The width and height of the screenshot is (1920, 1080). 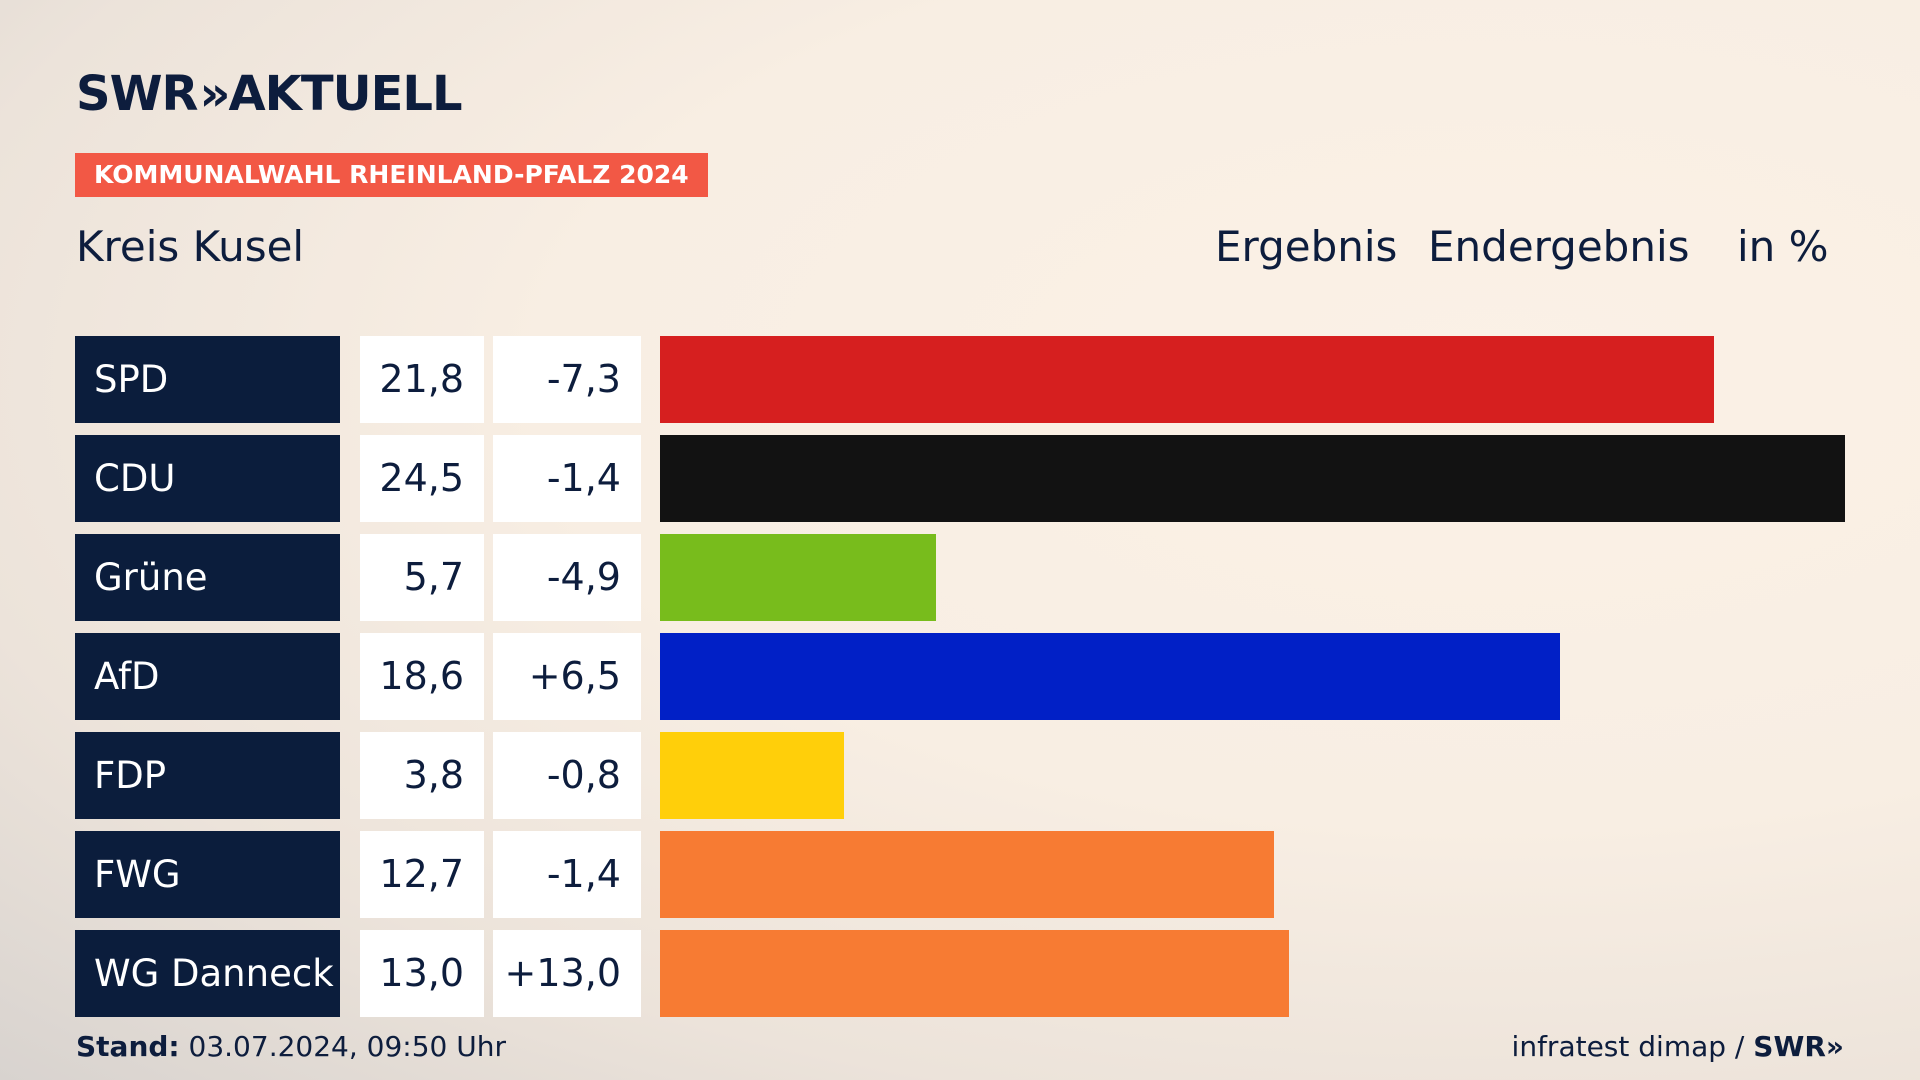 What do you see at coordinates (128, 1046) in the screenshot?
I see `timestamp-label: Stand:` at bounding box center [128, 1046].